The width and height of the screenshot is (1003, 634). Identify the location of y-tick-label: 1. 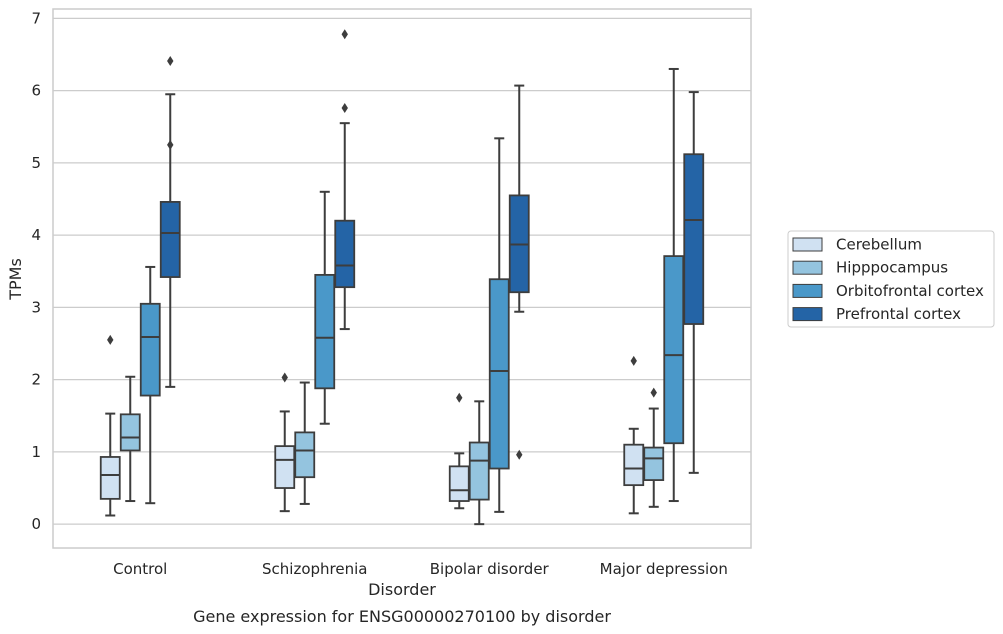
(36, 452).